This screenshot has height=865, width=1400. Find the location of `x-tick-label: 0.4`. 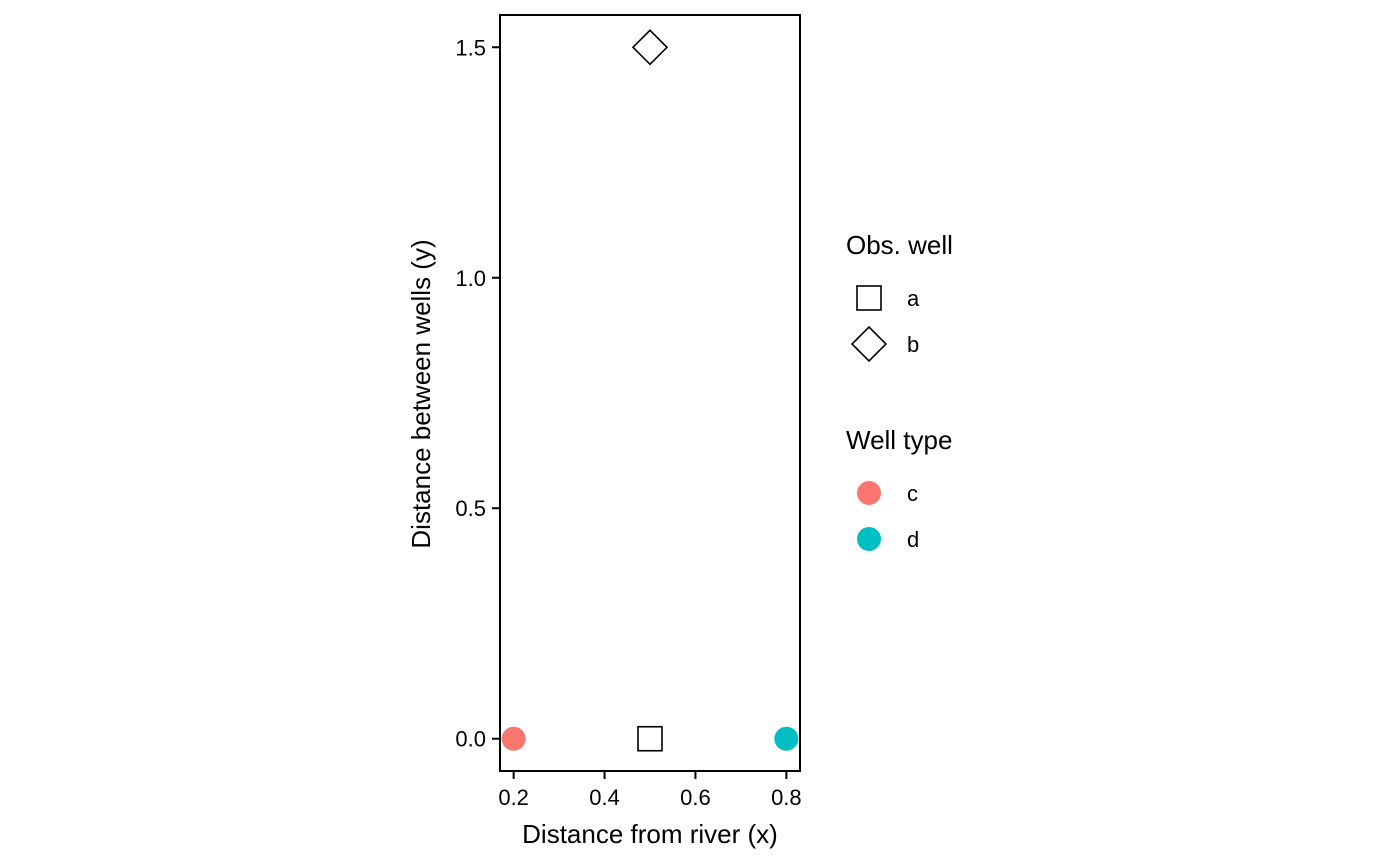

x-tick-label: 0.4 is located at coordinates (604, 797).